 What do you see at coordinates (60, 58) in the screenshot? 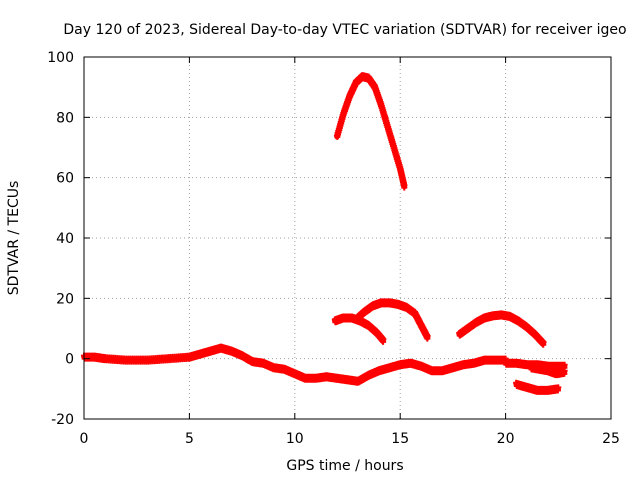
I see `y-tick-label: 100` at bounding box center [60, 58].